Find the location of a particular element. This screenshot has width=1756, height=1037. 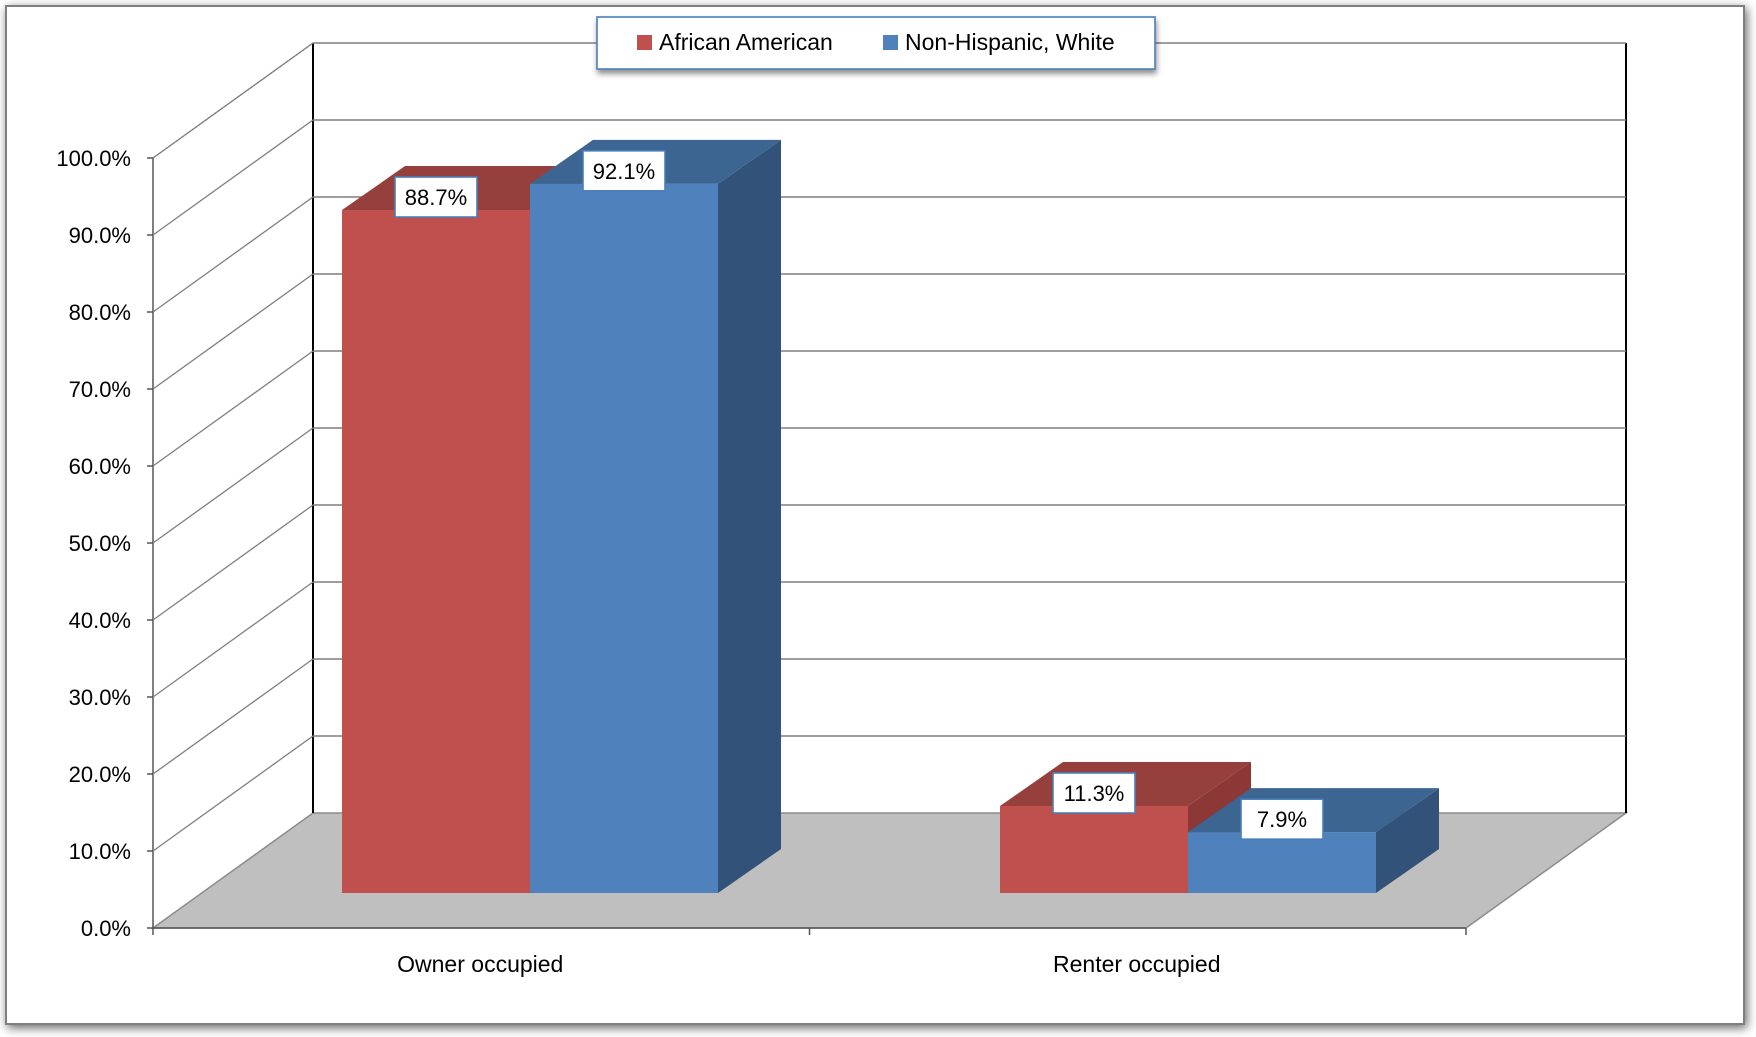

data-label: 88.7% is located at coordinates (436, 197).